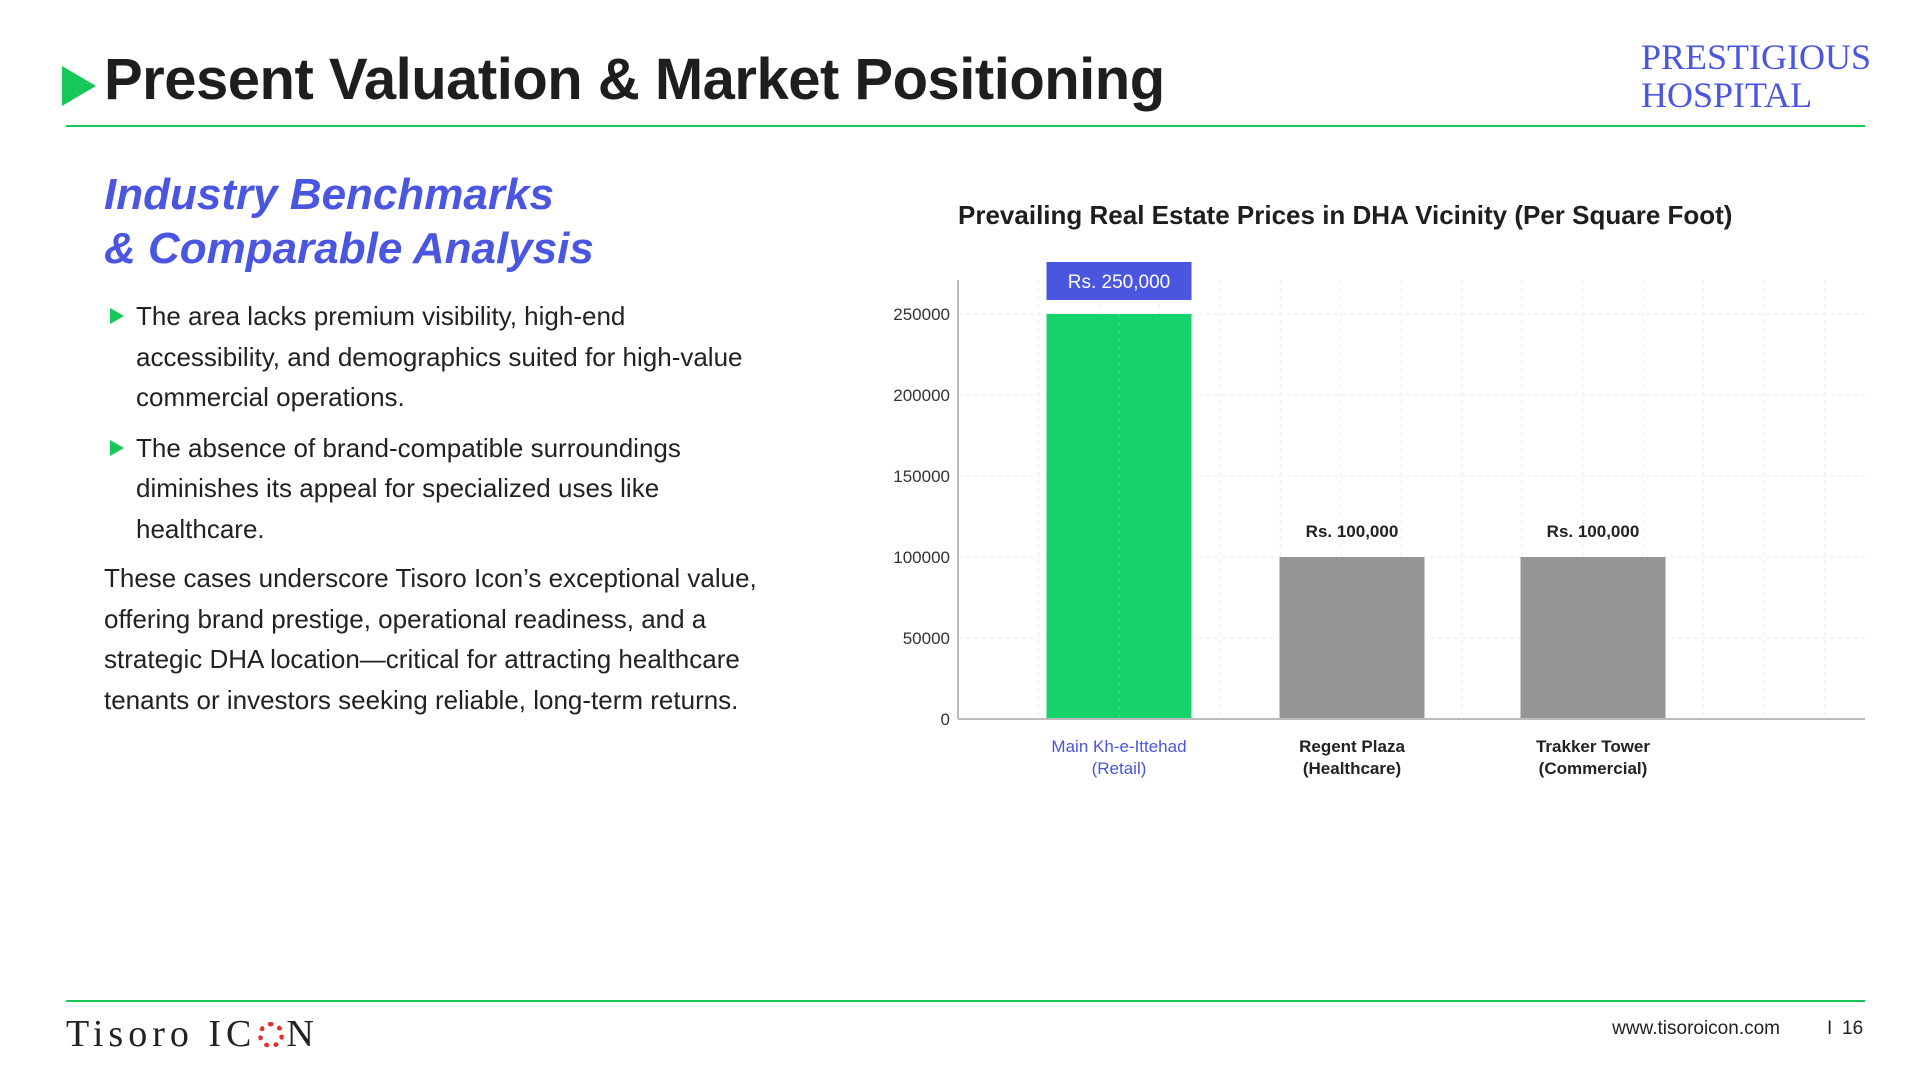 This screenshot has height=1080, width=1920. What do you see at coordinates (921, 395) in the screenshot?
I see `y-tick-label: 200000` at bounding box center [921, 395].